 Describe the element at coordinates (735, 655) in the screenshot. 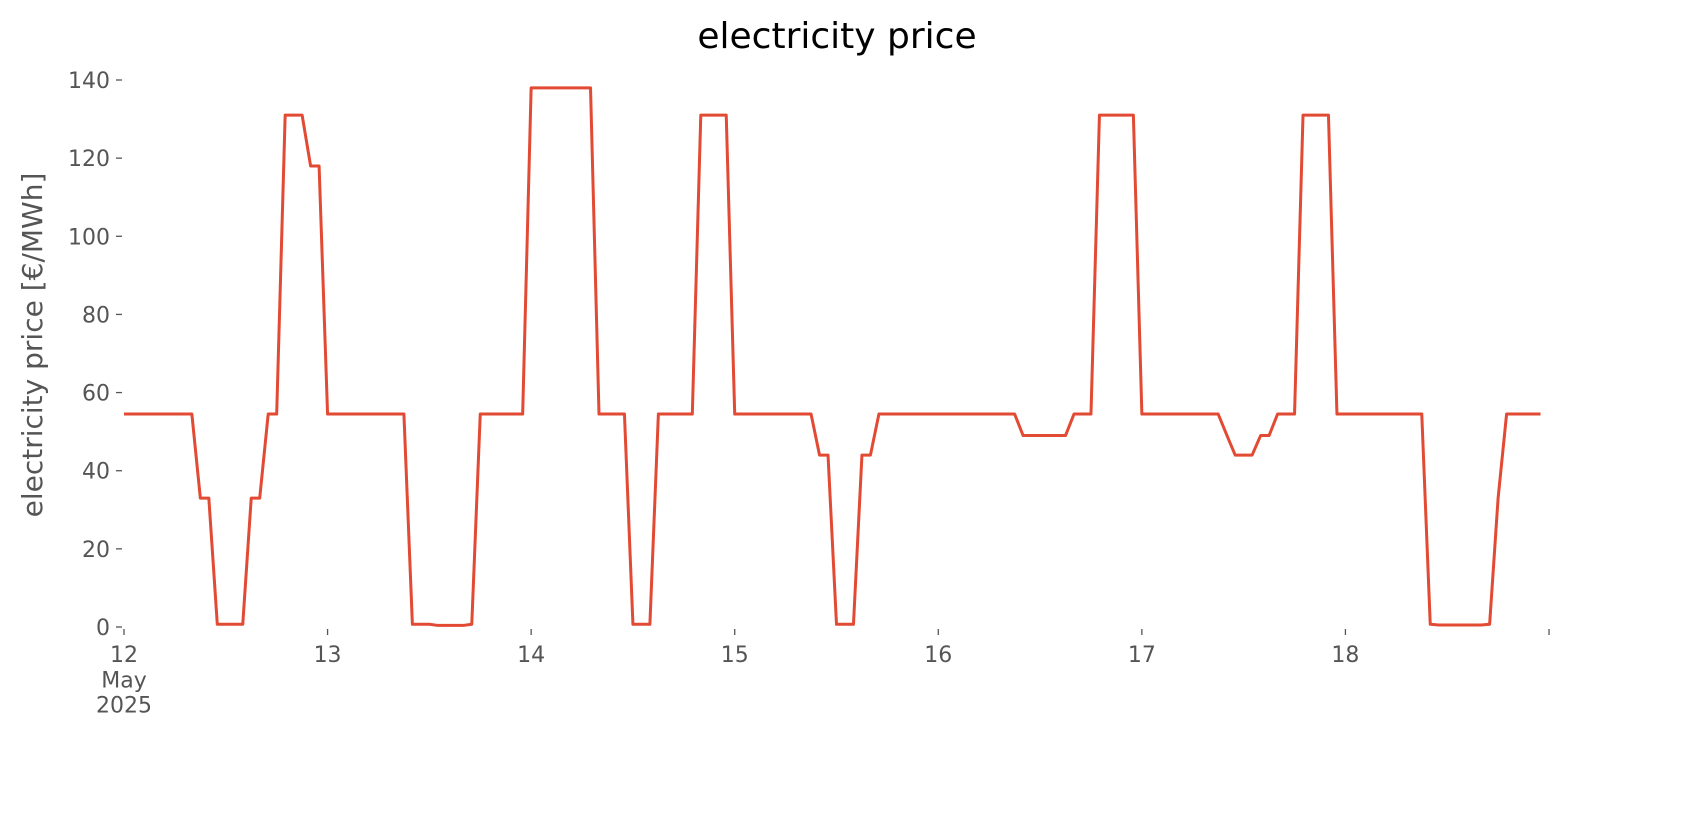

I see `x-tick-label: 15` at that location.